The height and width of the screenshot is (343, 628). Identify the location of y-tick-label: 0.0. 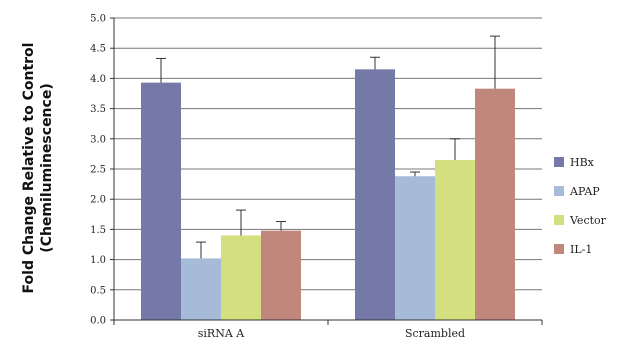
(98, 321).